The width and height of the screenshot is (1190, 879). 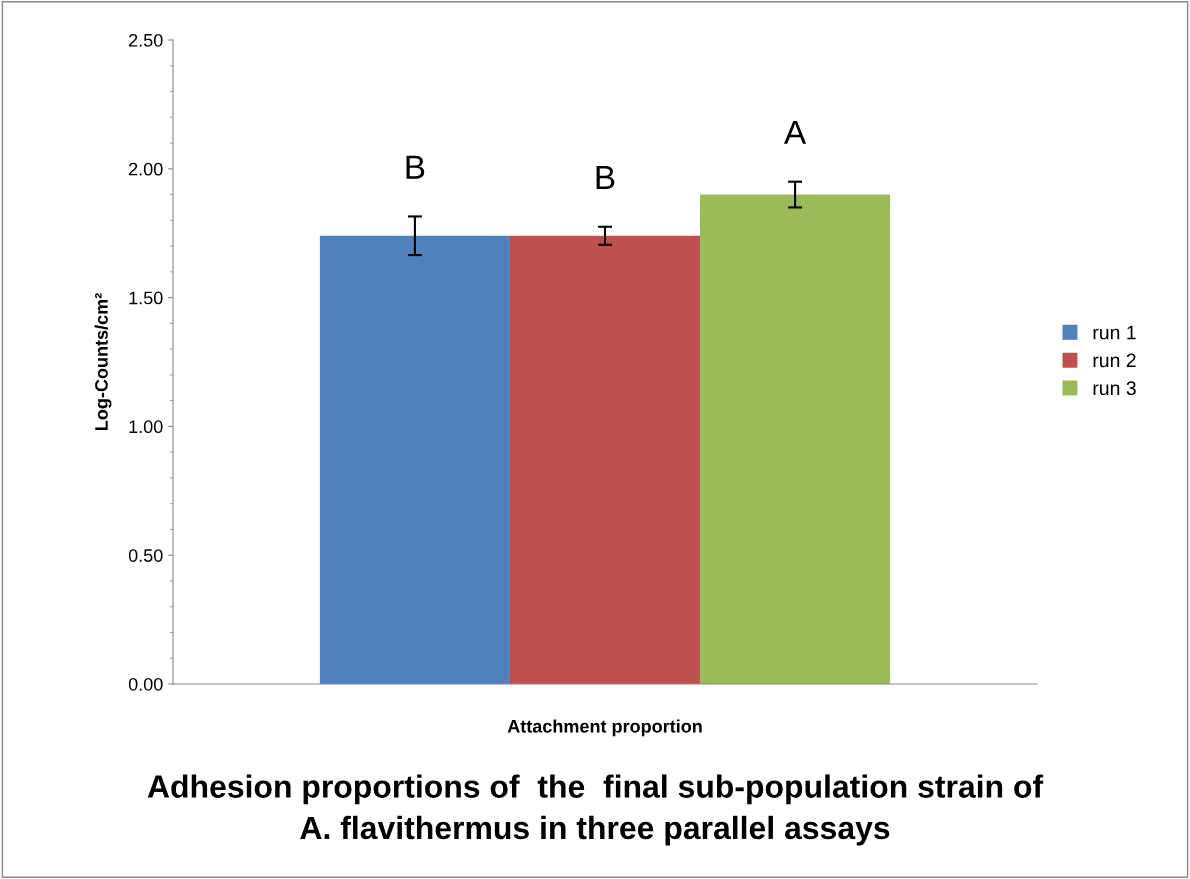 I want to click on y-tick-label: 0.00, so click(x=145, y=684).